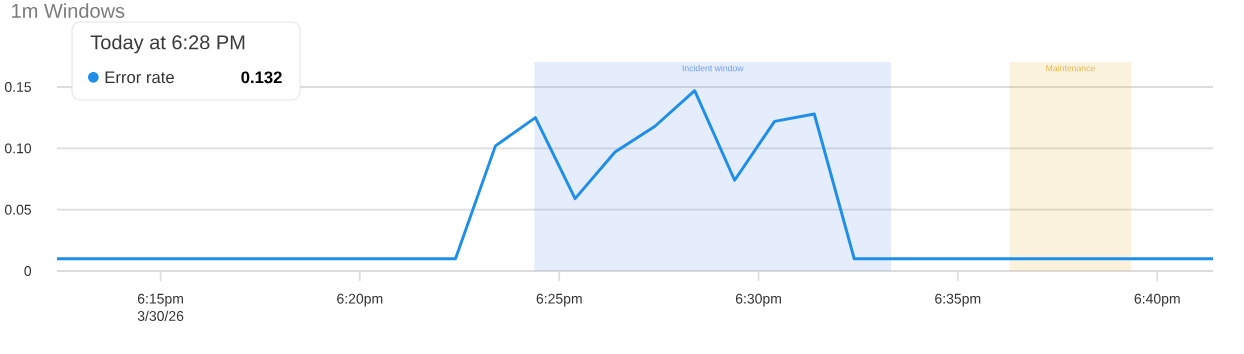 Image resolution: width=1244 pixels, height=354 pixels. I want to click on text: 0.132, so click(261, 77).